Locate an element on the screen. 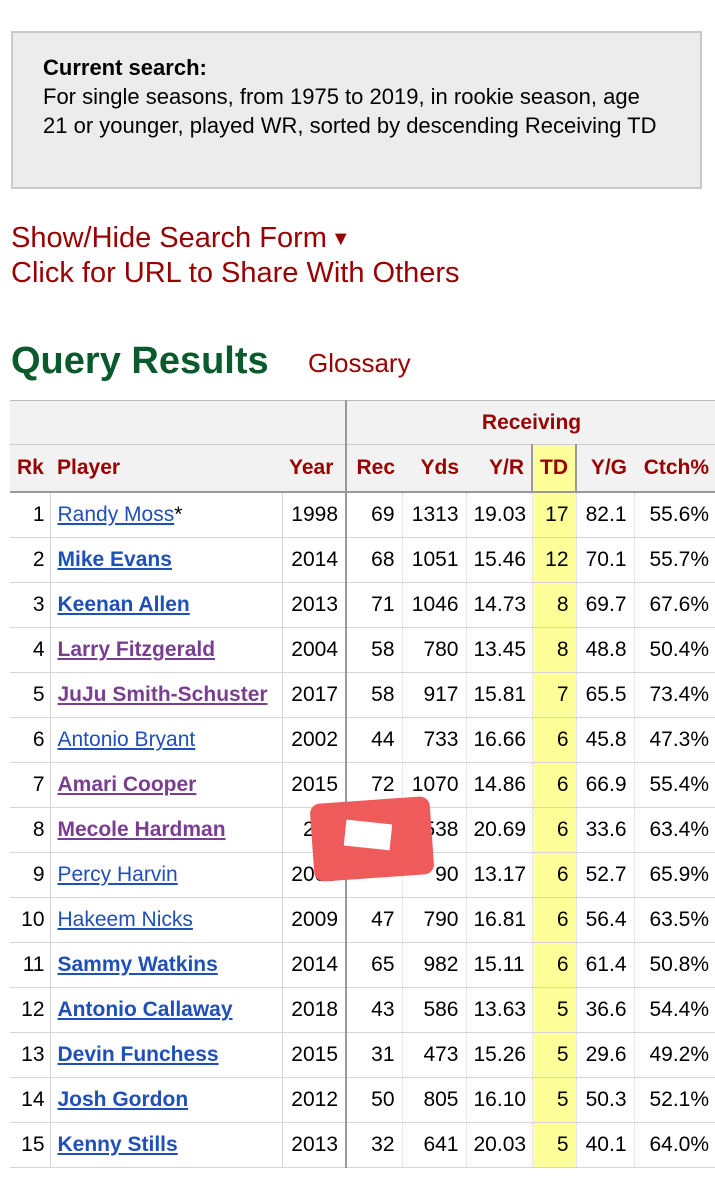  year-cell: 2015 is located at coordinates (313, 1055).